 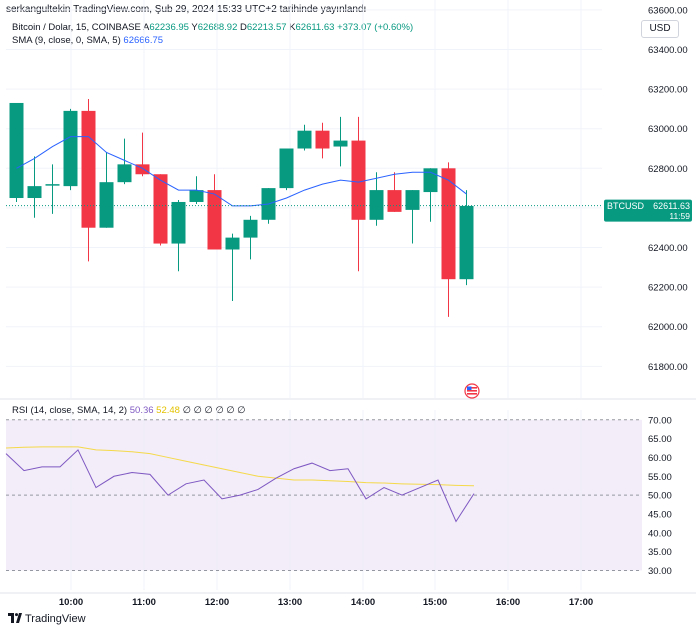 What do you see at coordinates (15, 618) in the screenshot?
I see `tradingview-logo-icon` at bounding box center [15, 618].